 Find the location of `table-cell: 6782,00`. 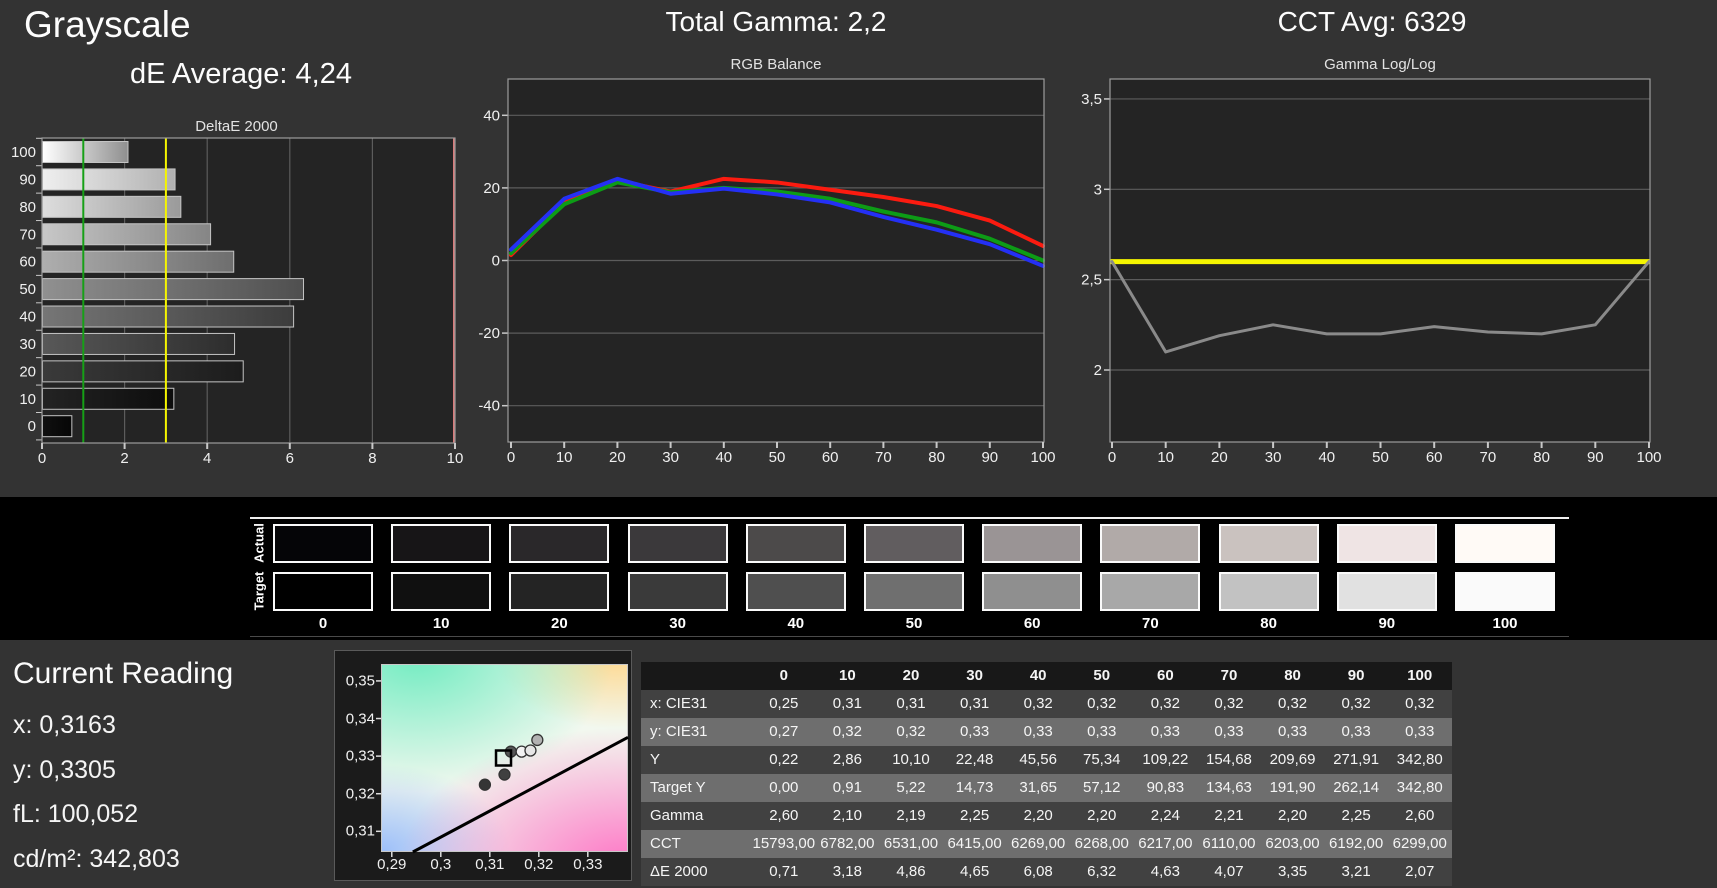

table-cell: 6782,00 is located at coordinates (847, 843).